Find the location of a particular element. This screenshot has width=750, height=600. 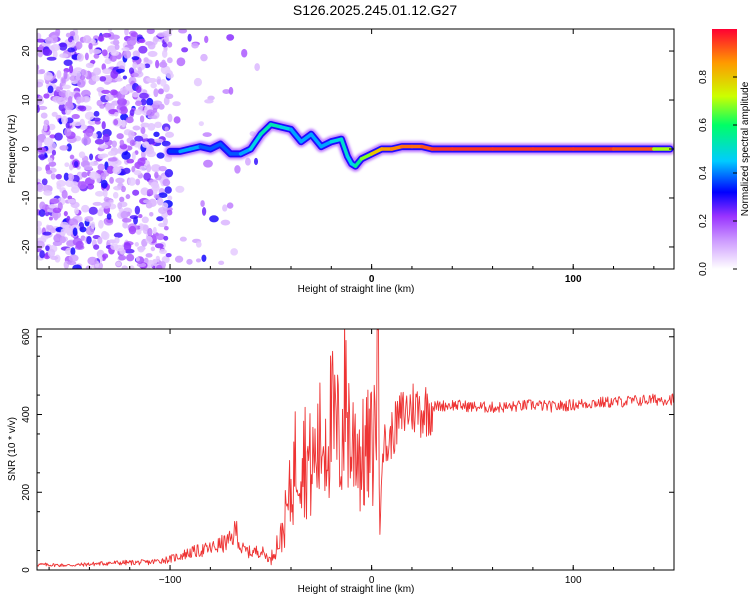

colorbar-tick-label: 0.4 is located at coordinates (703, 173).